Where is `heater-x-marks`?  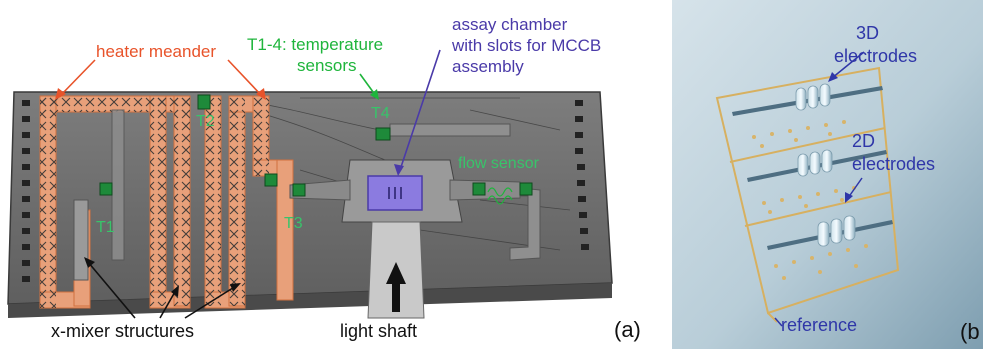
heater-x-marks is located at coordinates (154, 202).